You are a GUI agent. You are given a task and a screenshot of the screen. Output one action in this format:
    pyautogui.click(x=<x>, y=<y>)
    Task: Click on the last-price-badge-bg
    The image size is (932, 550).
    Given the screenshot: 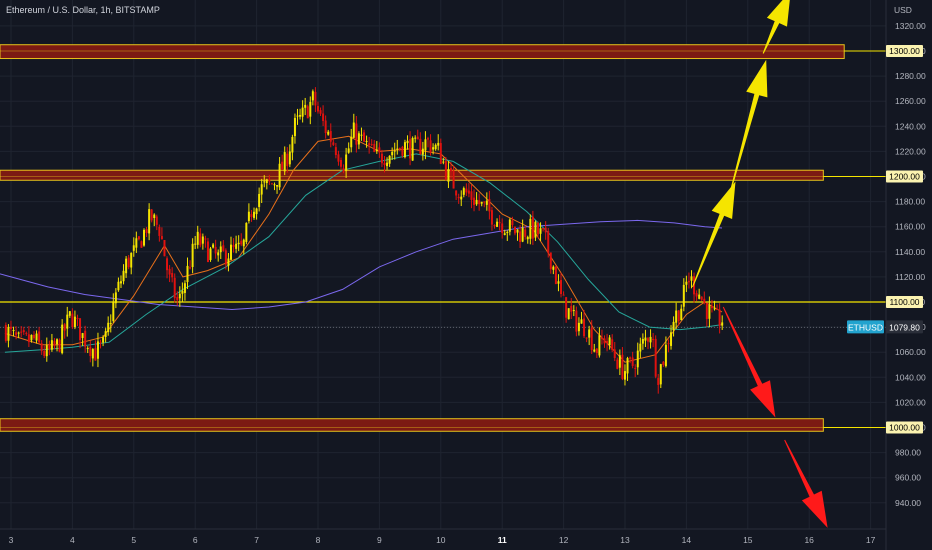 What is the action you would take?
    pyautogui.click(x=904, y=327)
    